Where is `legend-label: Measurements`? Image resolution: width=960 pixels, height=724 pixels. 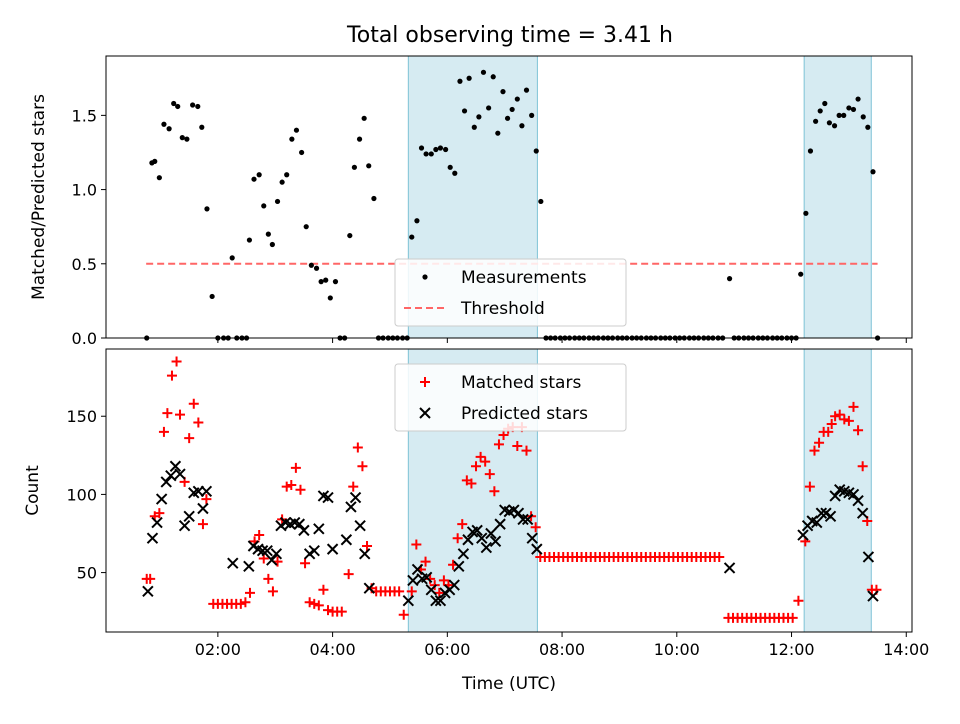 legend-label: Measurements is located at coordinates (524, 278).